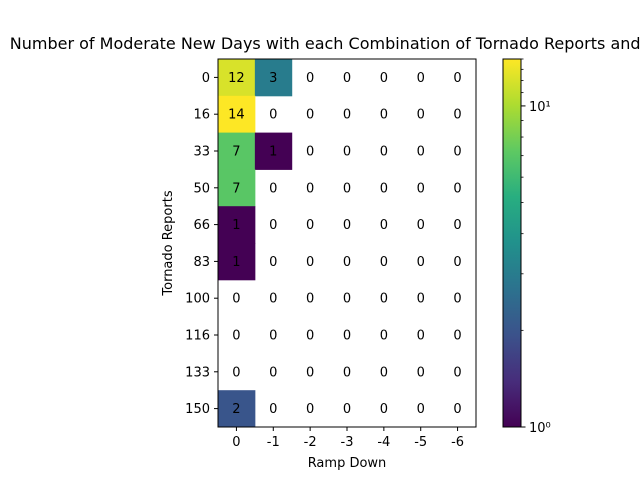  What do you see at coordinates (197, 372) in the screenshot?
I see `y-tick-label: 133` at bounding box center [197, 372].